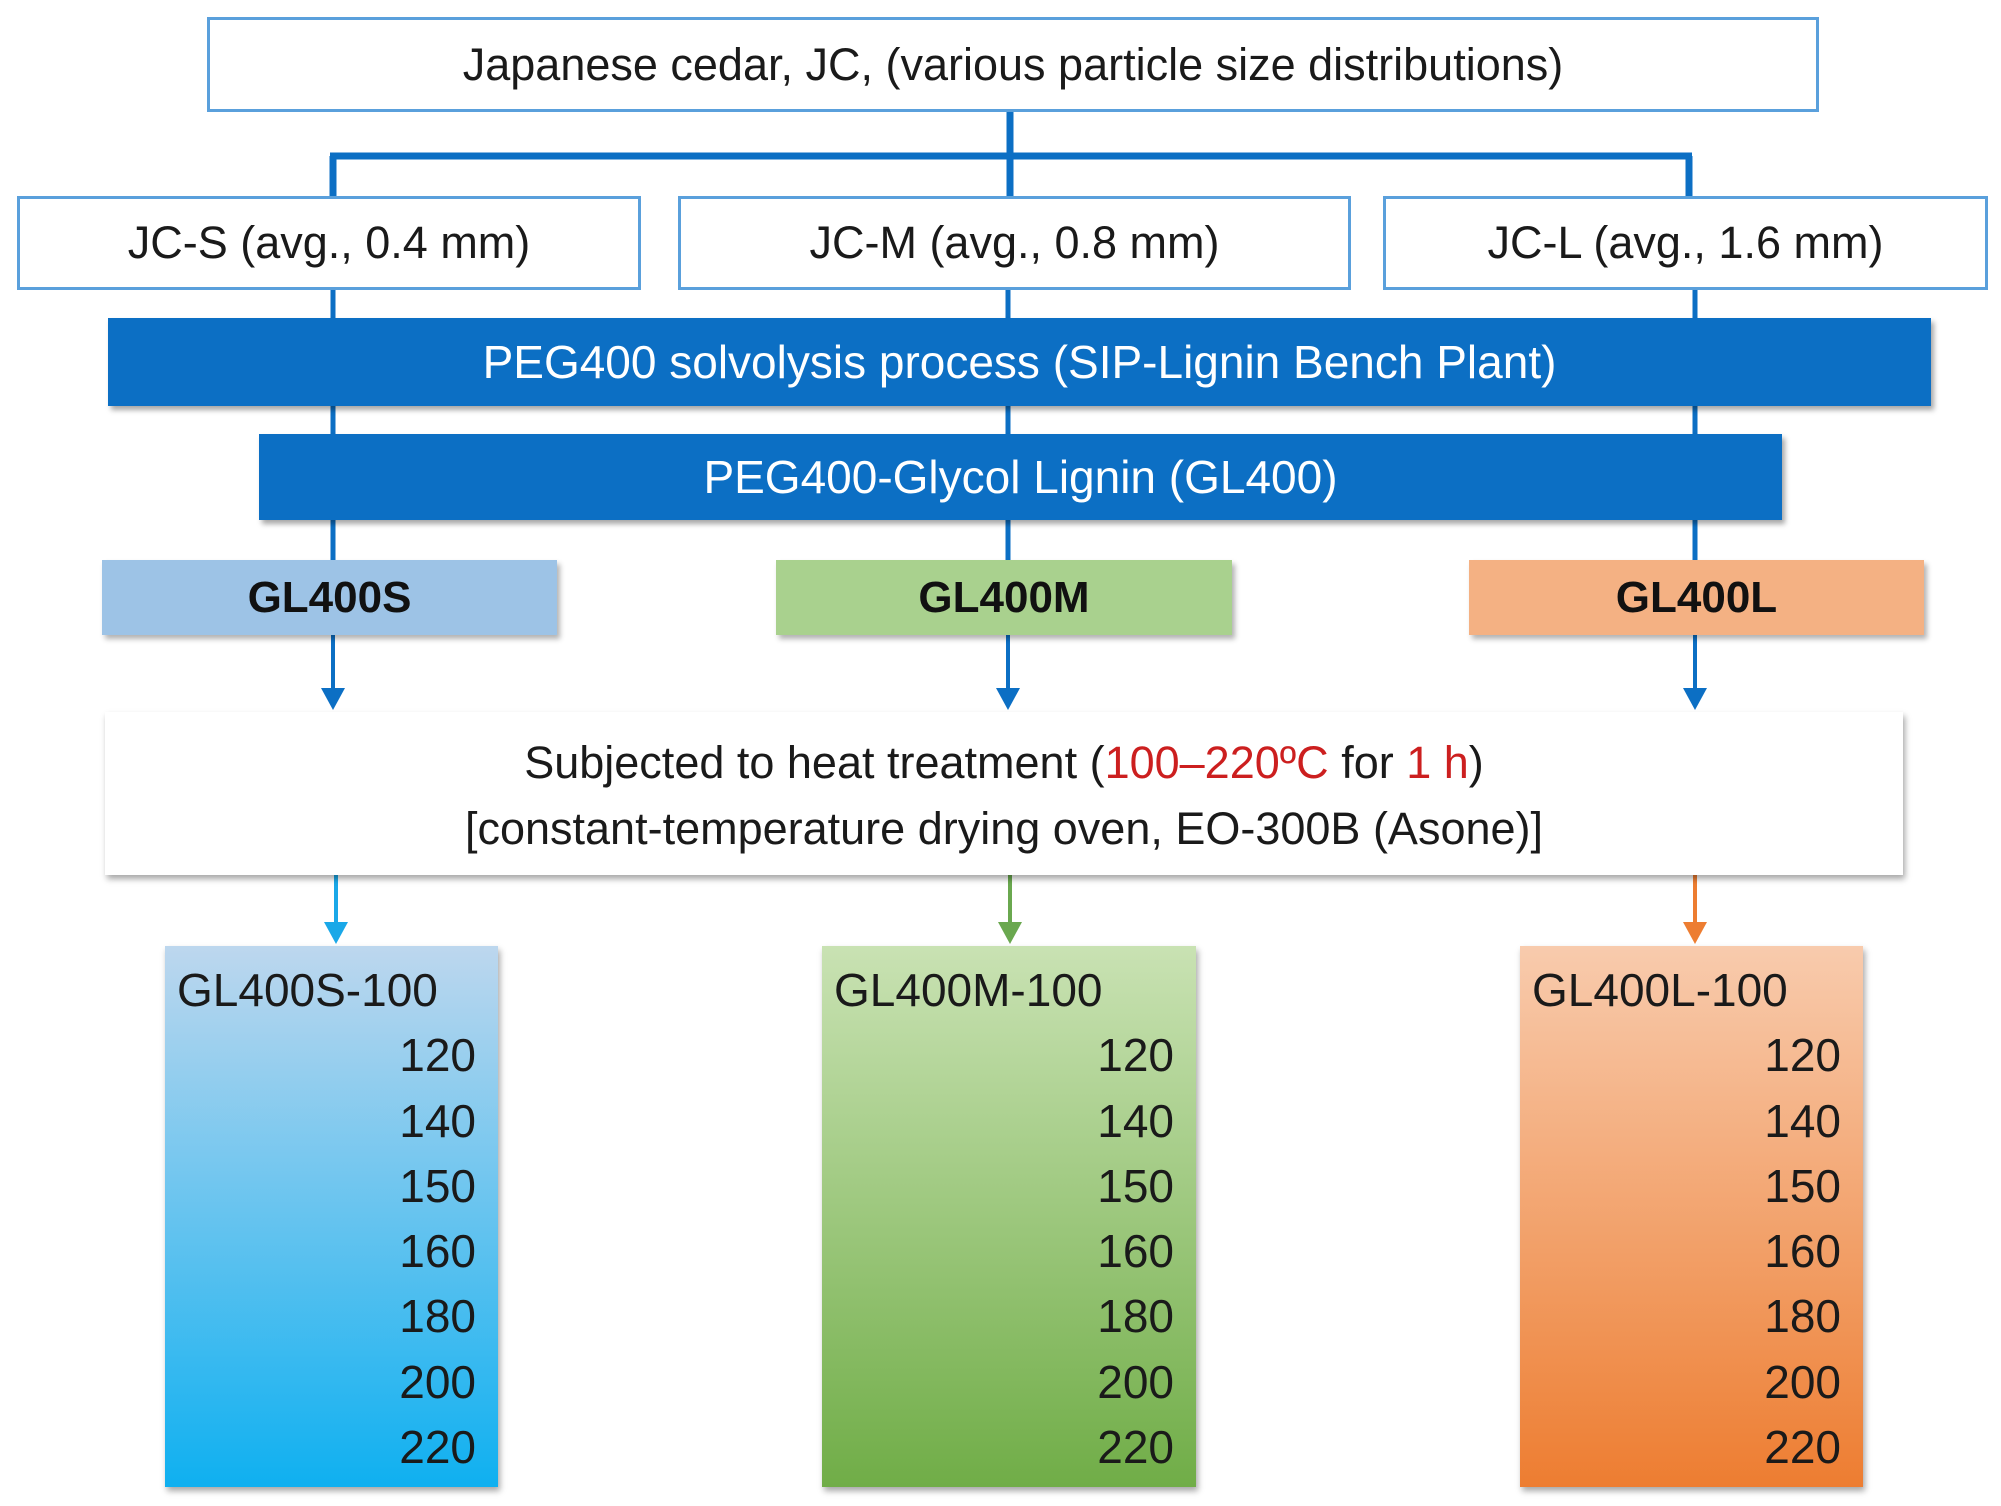 The width and height of the screenshot is (2001, 1506). What do you see at coordinates (1367, 762) in the screenshot?
I see `heat-text-b: for` at bounding box center [1367, 762].